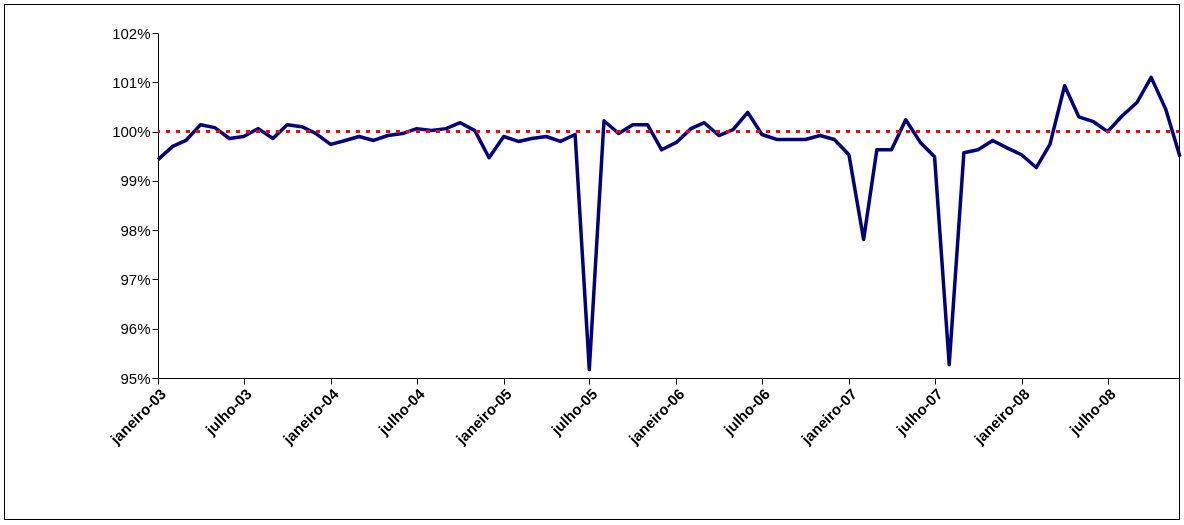 This screenshot has height=525, width=1184. What do you see at coordinates (135, 378) in the screenshot?
I see `y-tick-label: 95%` at bounding box center [135, 378].